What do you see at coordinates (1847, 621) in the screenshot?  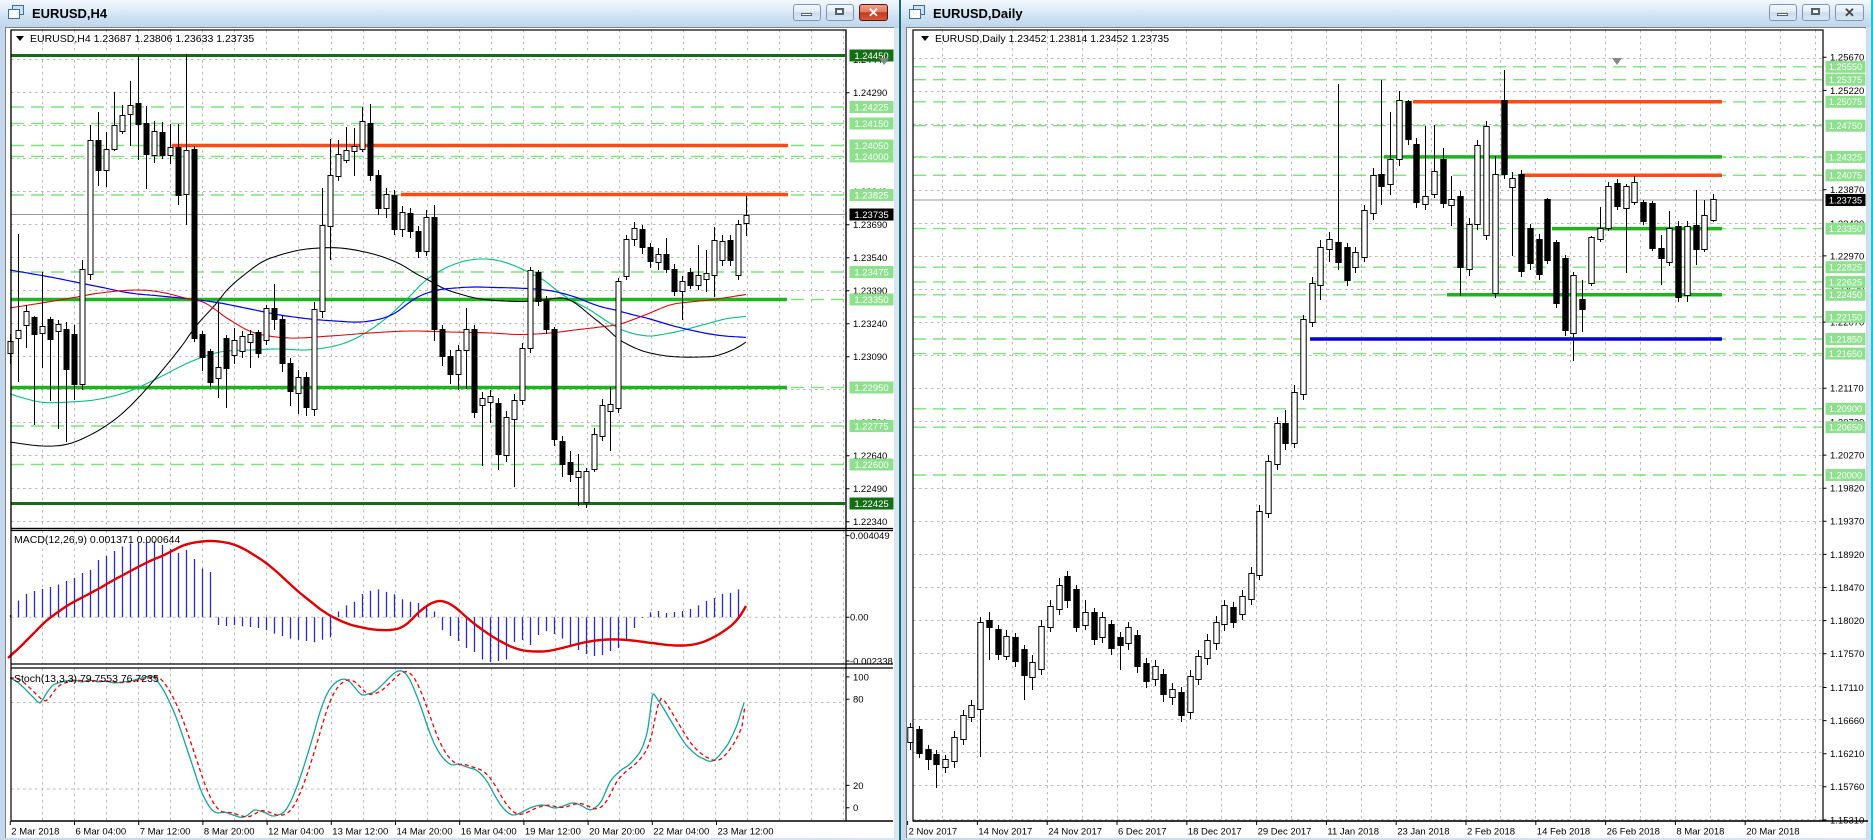 I see `svg-text: 1.18020` at bounding box center [1847, 621].